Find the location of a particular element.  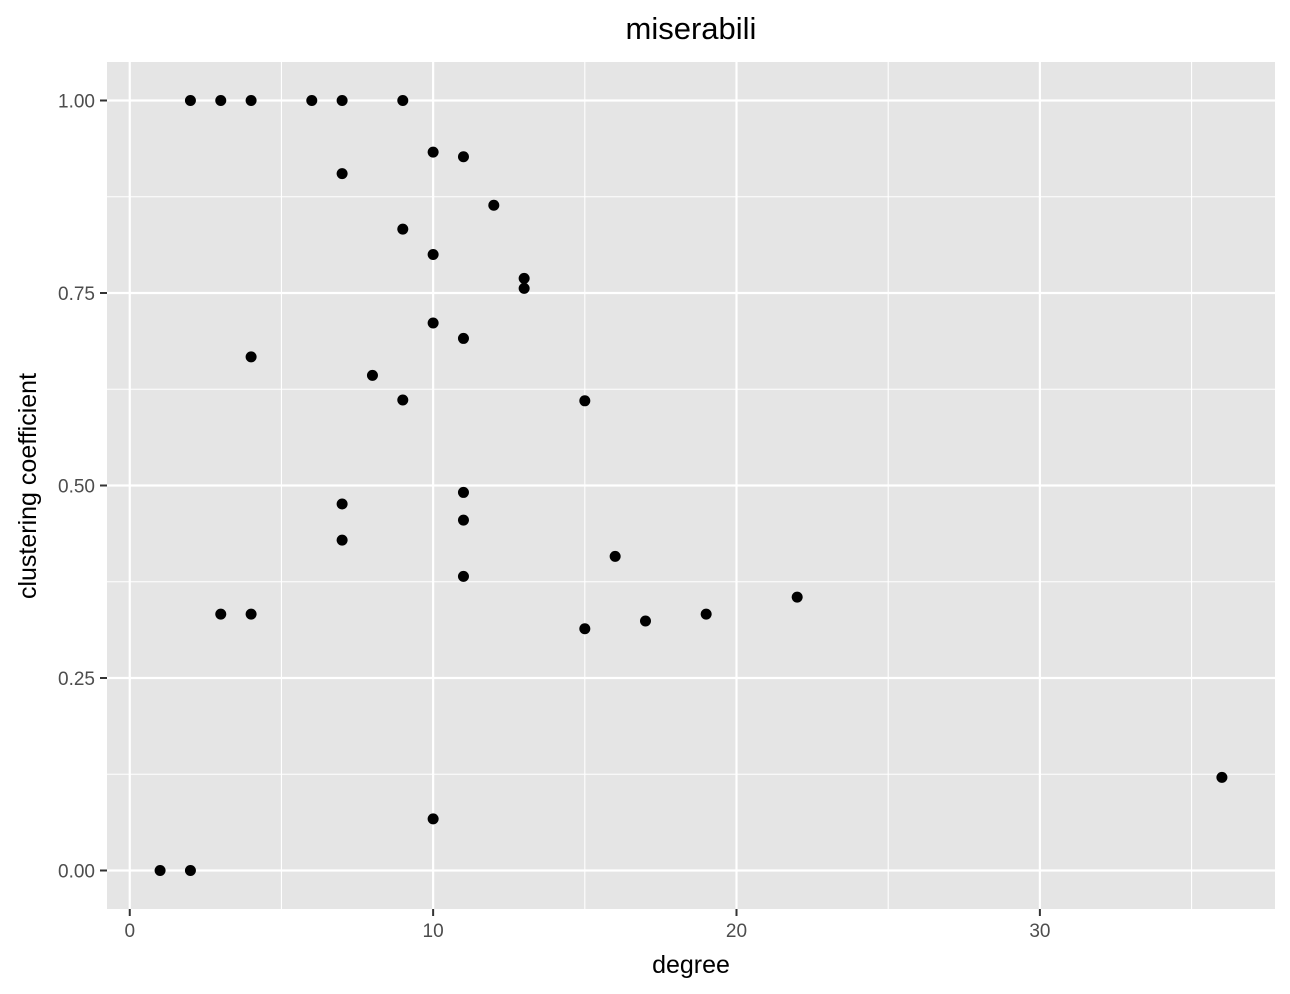

y-tick-label: 0.25 is located at coordinates (76, 679).